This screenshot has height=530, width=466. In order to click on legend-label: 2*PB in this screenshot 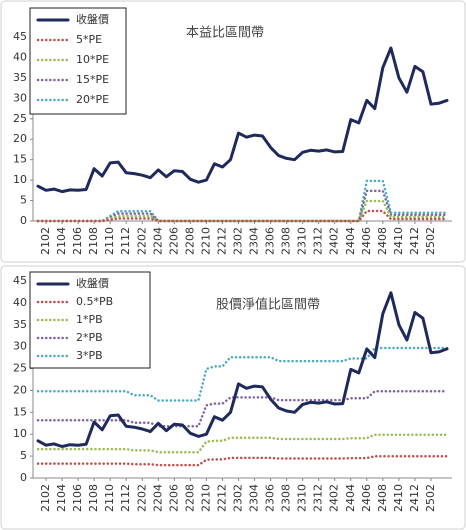, I will do `click(89, 337)`.